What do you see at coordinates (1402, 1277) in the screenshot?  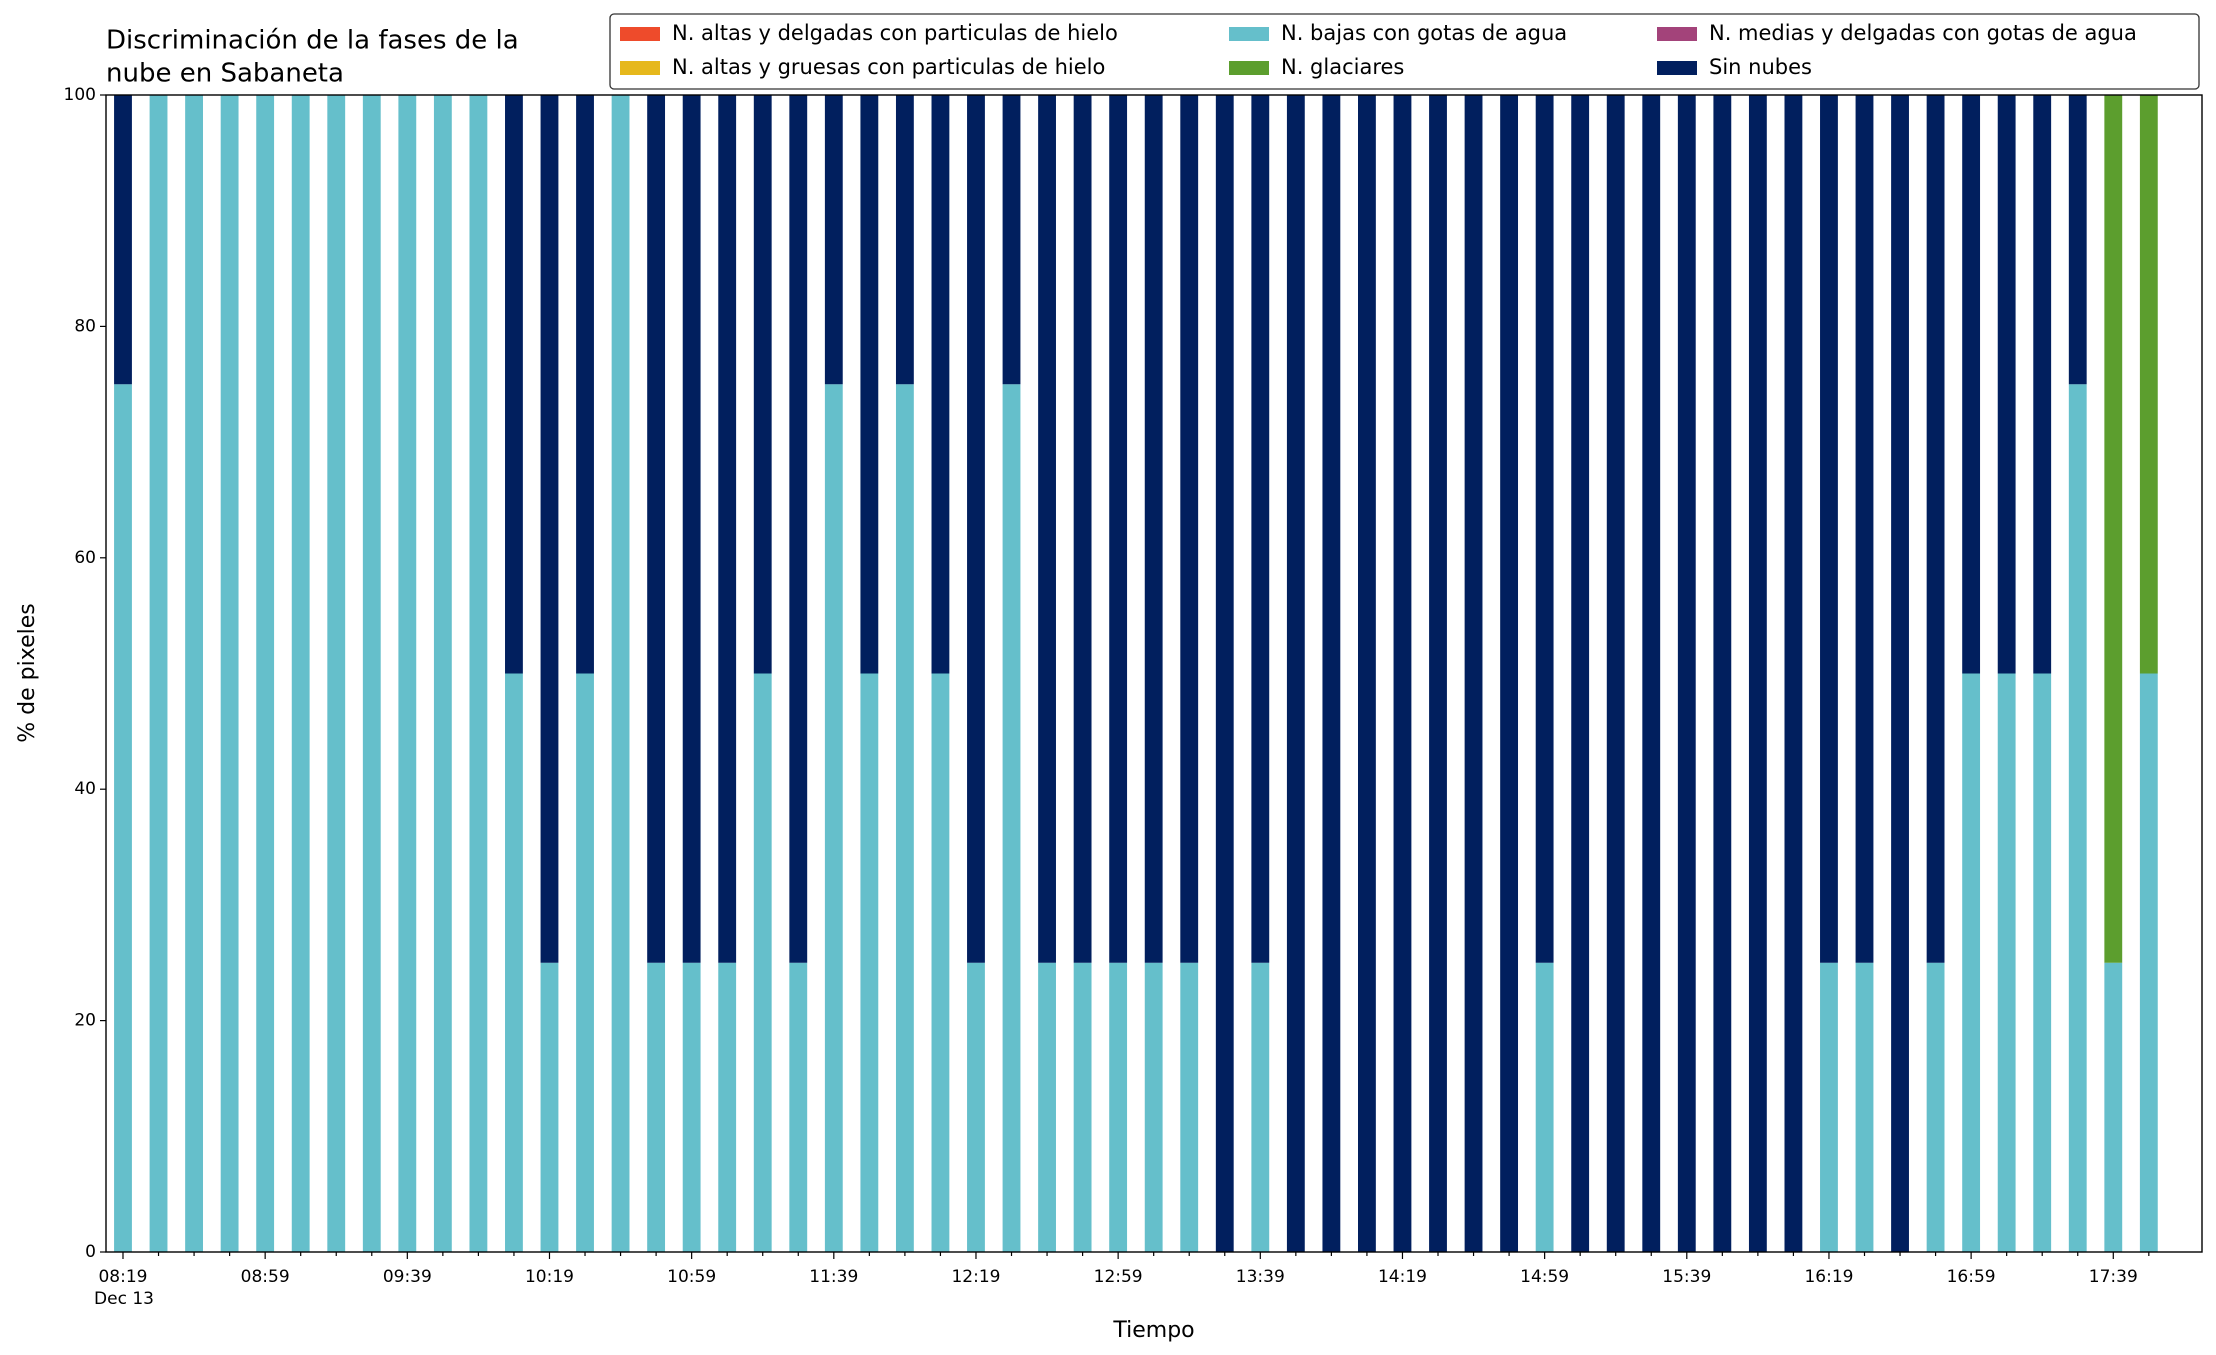 I see `x-tick-label: 14:19` at bounding box center [1402, 1277].